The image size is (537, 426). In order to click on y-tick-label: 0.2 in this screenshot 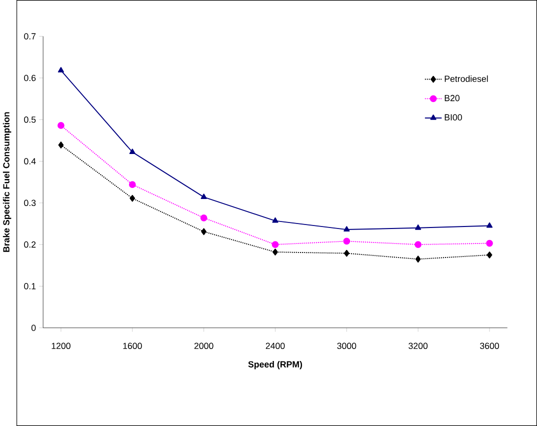, I will do `click(30, 244)`.